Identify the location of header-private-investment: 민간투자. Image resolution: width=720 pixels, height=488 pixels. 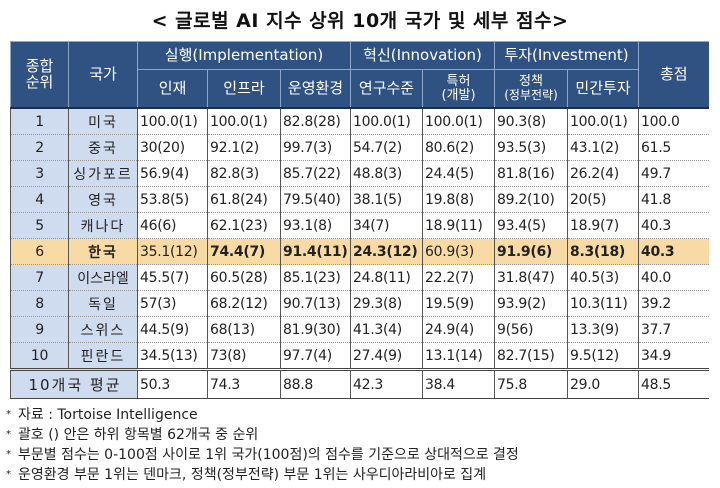
(603, 89).